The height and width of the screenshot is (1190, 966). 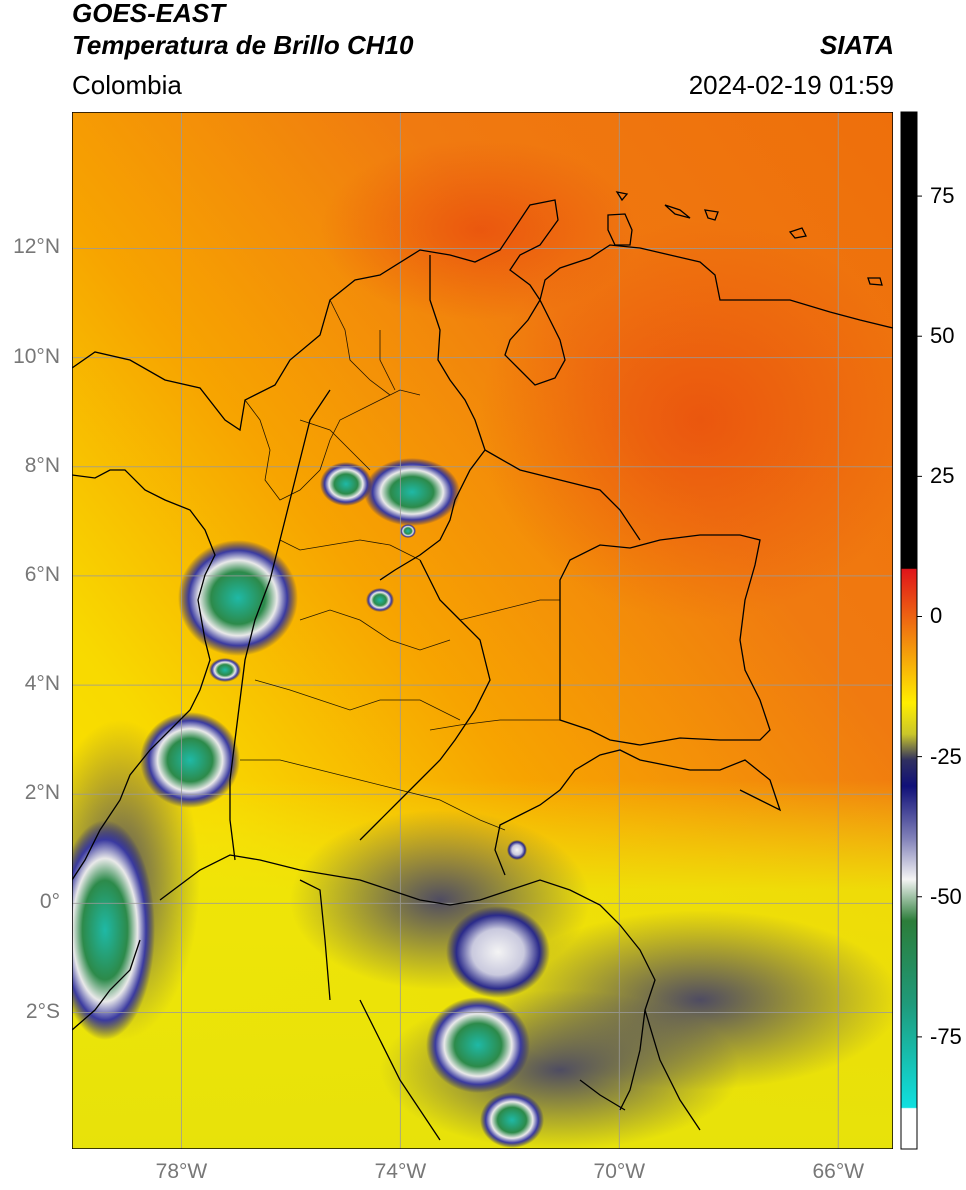 I want to click on colorbar-label: 0, so click(x=936, y=616).